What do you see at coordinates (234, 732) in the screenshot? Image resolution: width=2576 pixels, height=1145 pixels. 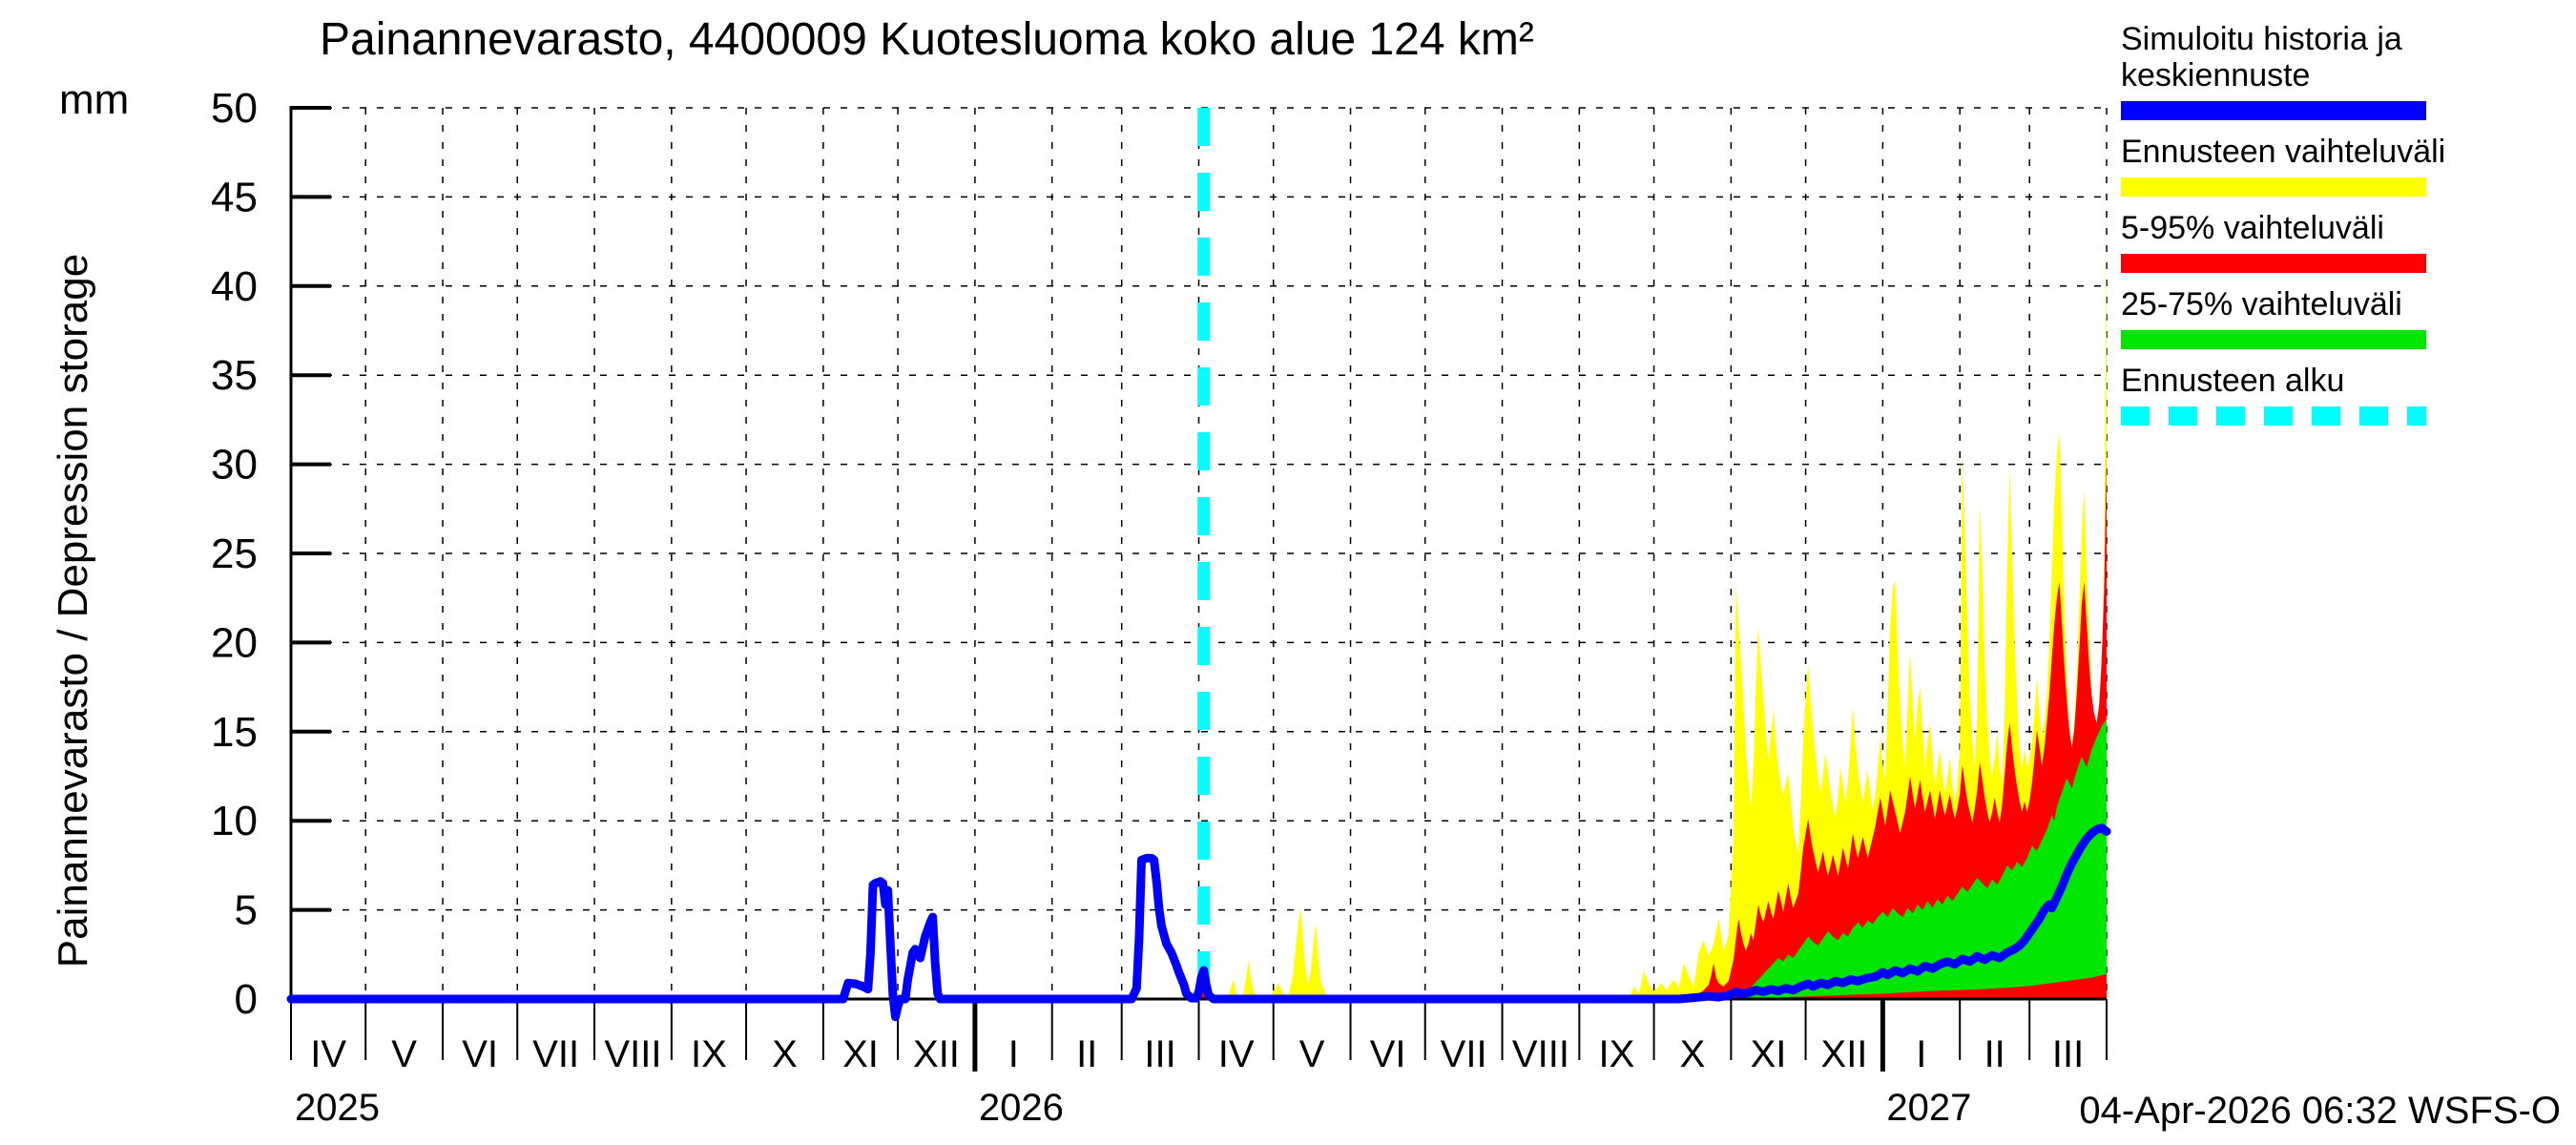 I see `y-tick-label: 15` at bounding box center [234, 732].